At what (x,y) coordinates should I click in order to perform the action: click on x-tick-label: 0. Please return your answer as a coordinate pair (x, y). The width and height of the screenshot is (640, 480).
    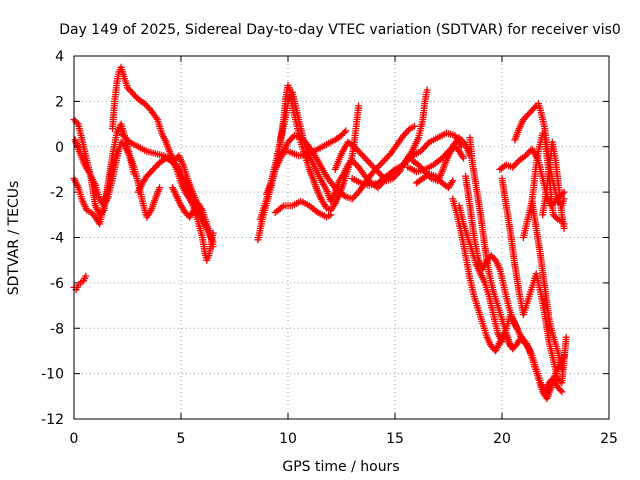
    Looking at the image, I should click on (74, 439).